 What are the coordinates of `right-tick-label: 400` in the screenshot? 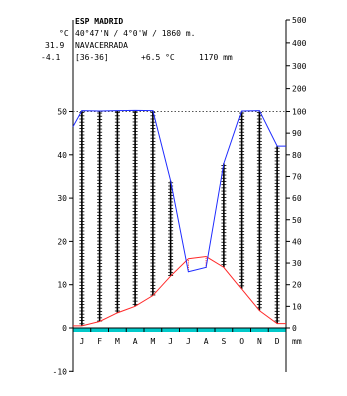 It's located at (299, 43).